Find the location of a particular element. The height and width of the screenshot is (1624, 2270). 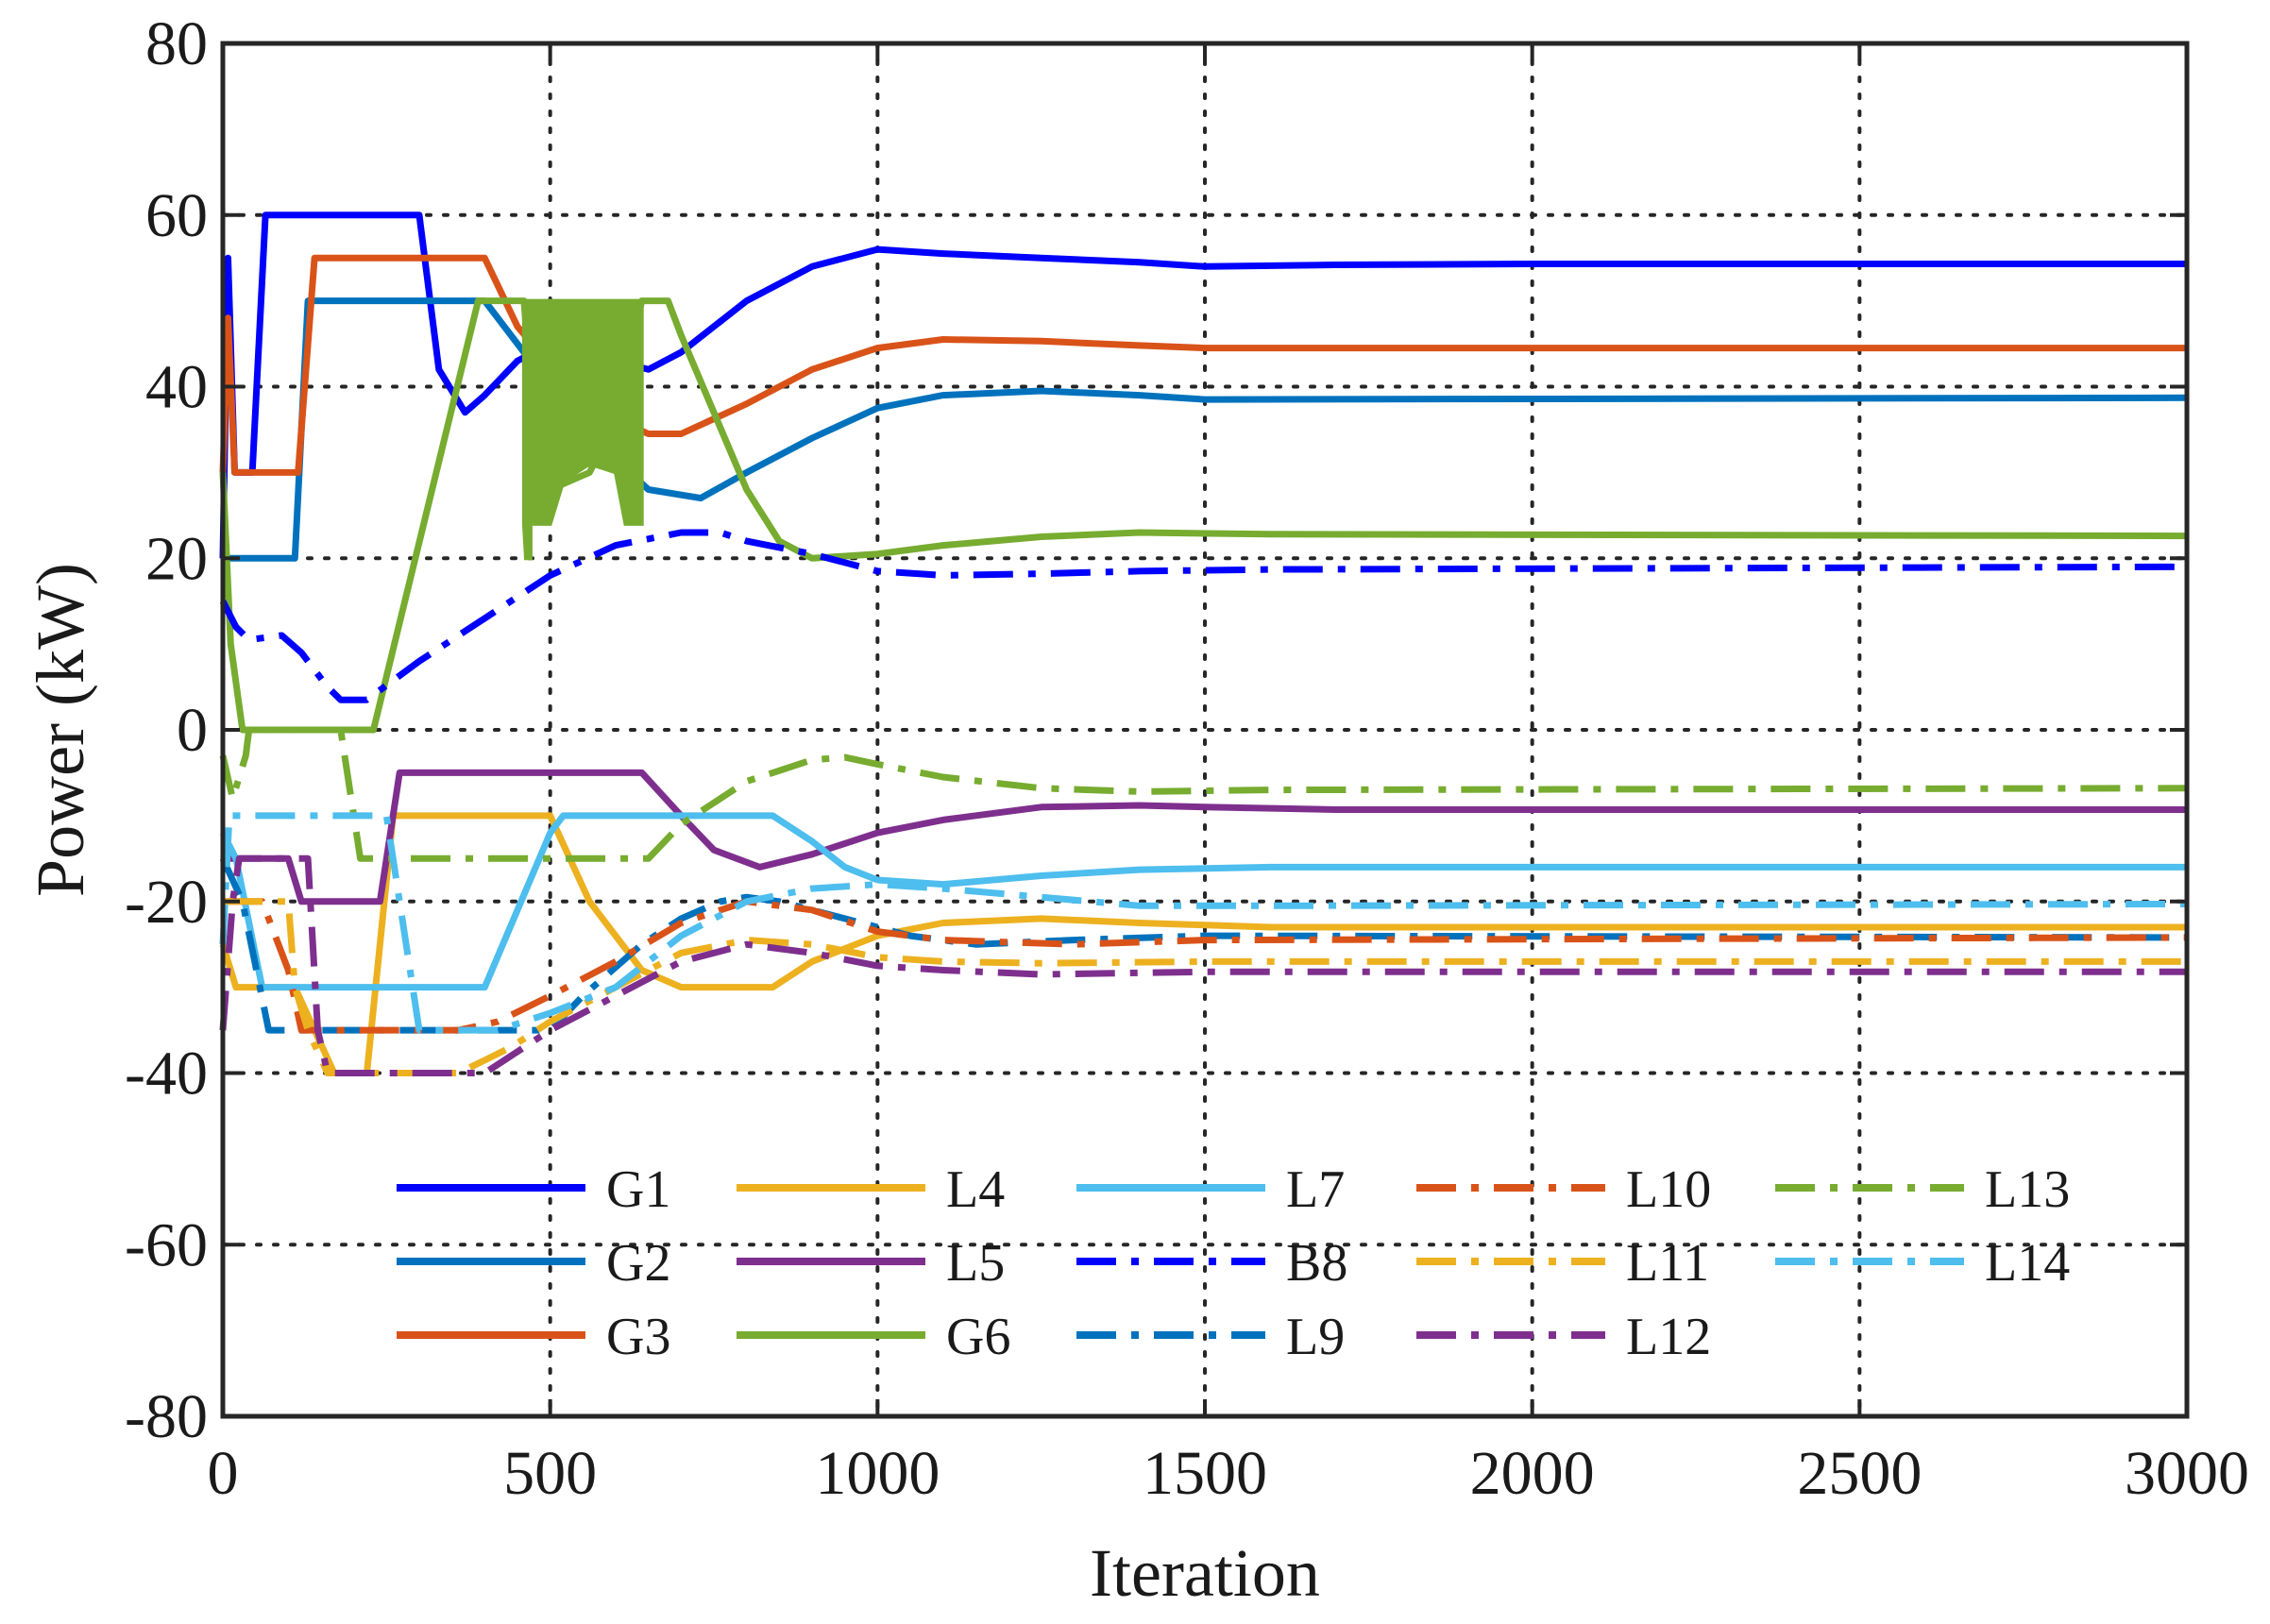

x-tick-label: 2000 is located at coordinates (1532, 1473).